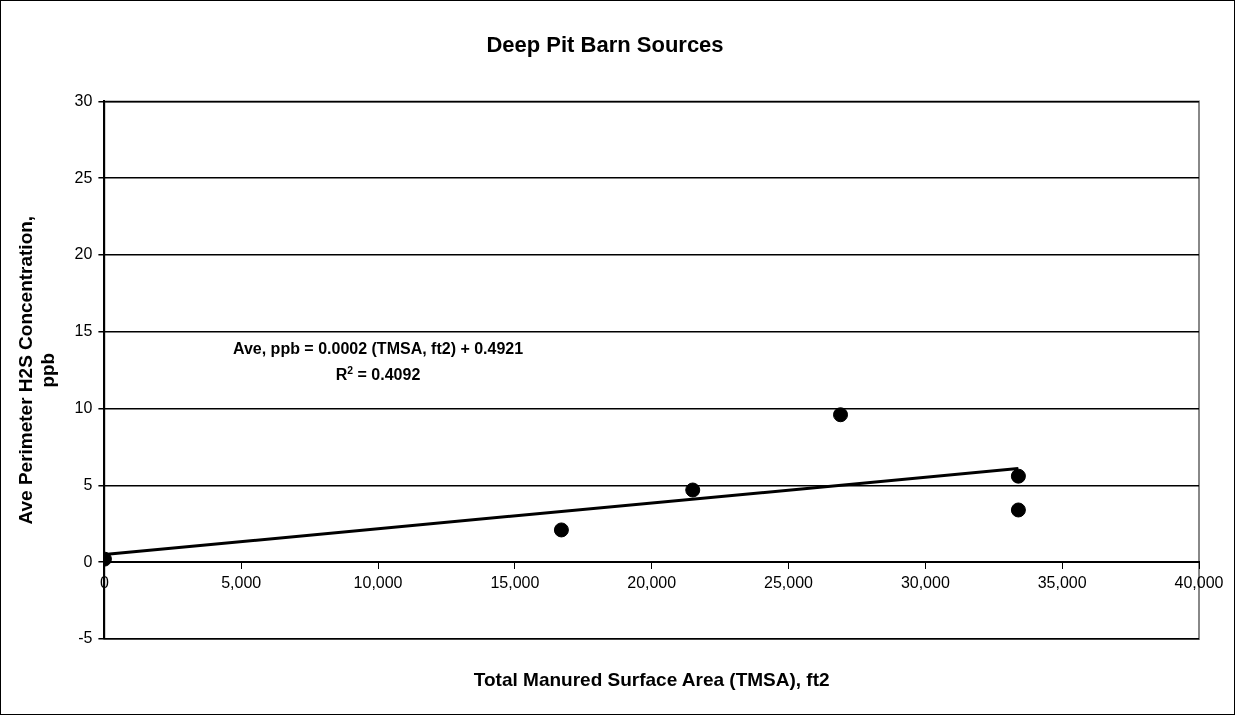 The image size is (1235, 715). Describe the element at coordinates (83, 331) in the screenshot. I see `y-tick-label: 15` at that location.